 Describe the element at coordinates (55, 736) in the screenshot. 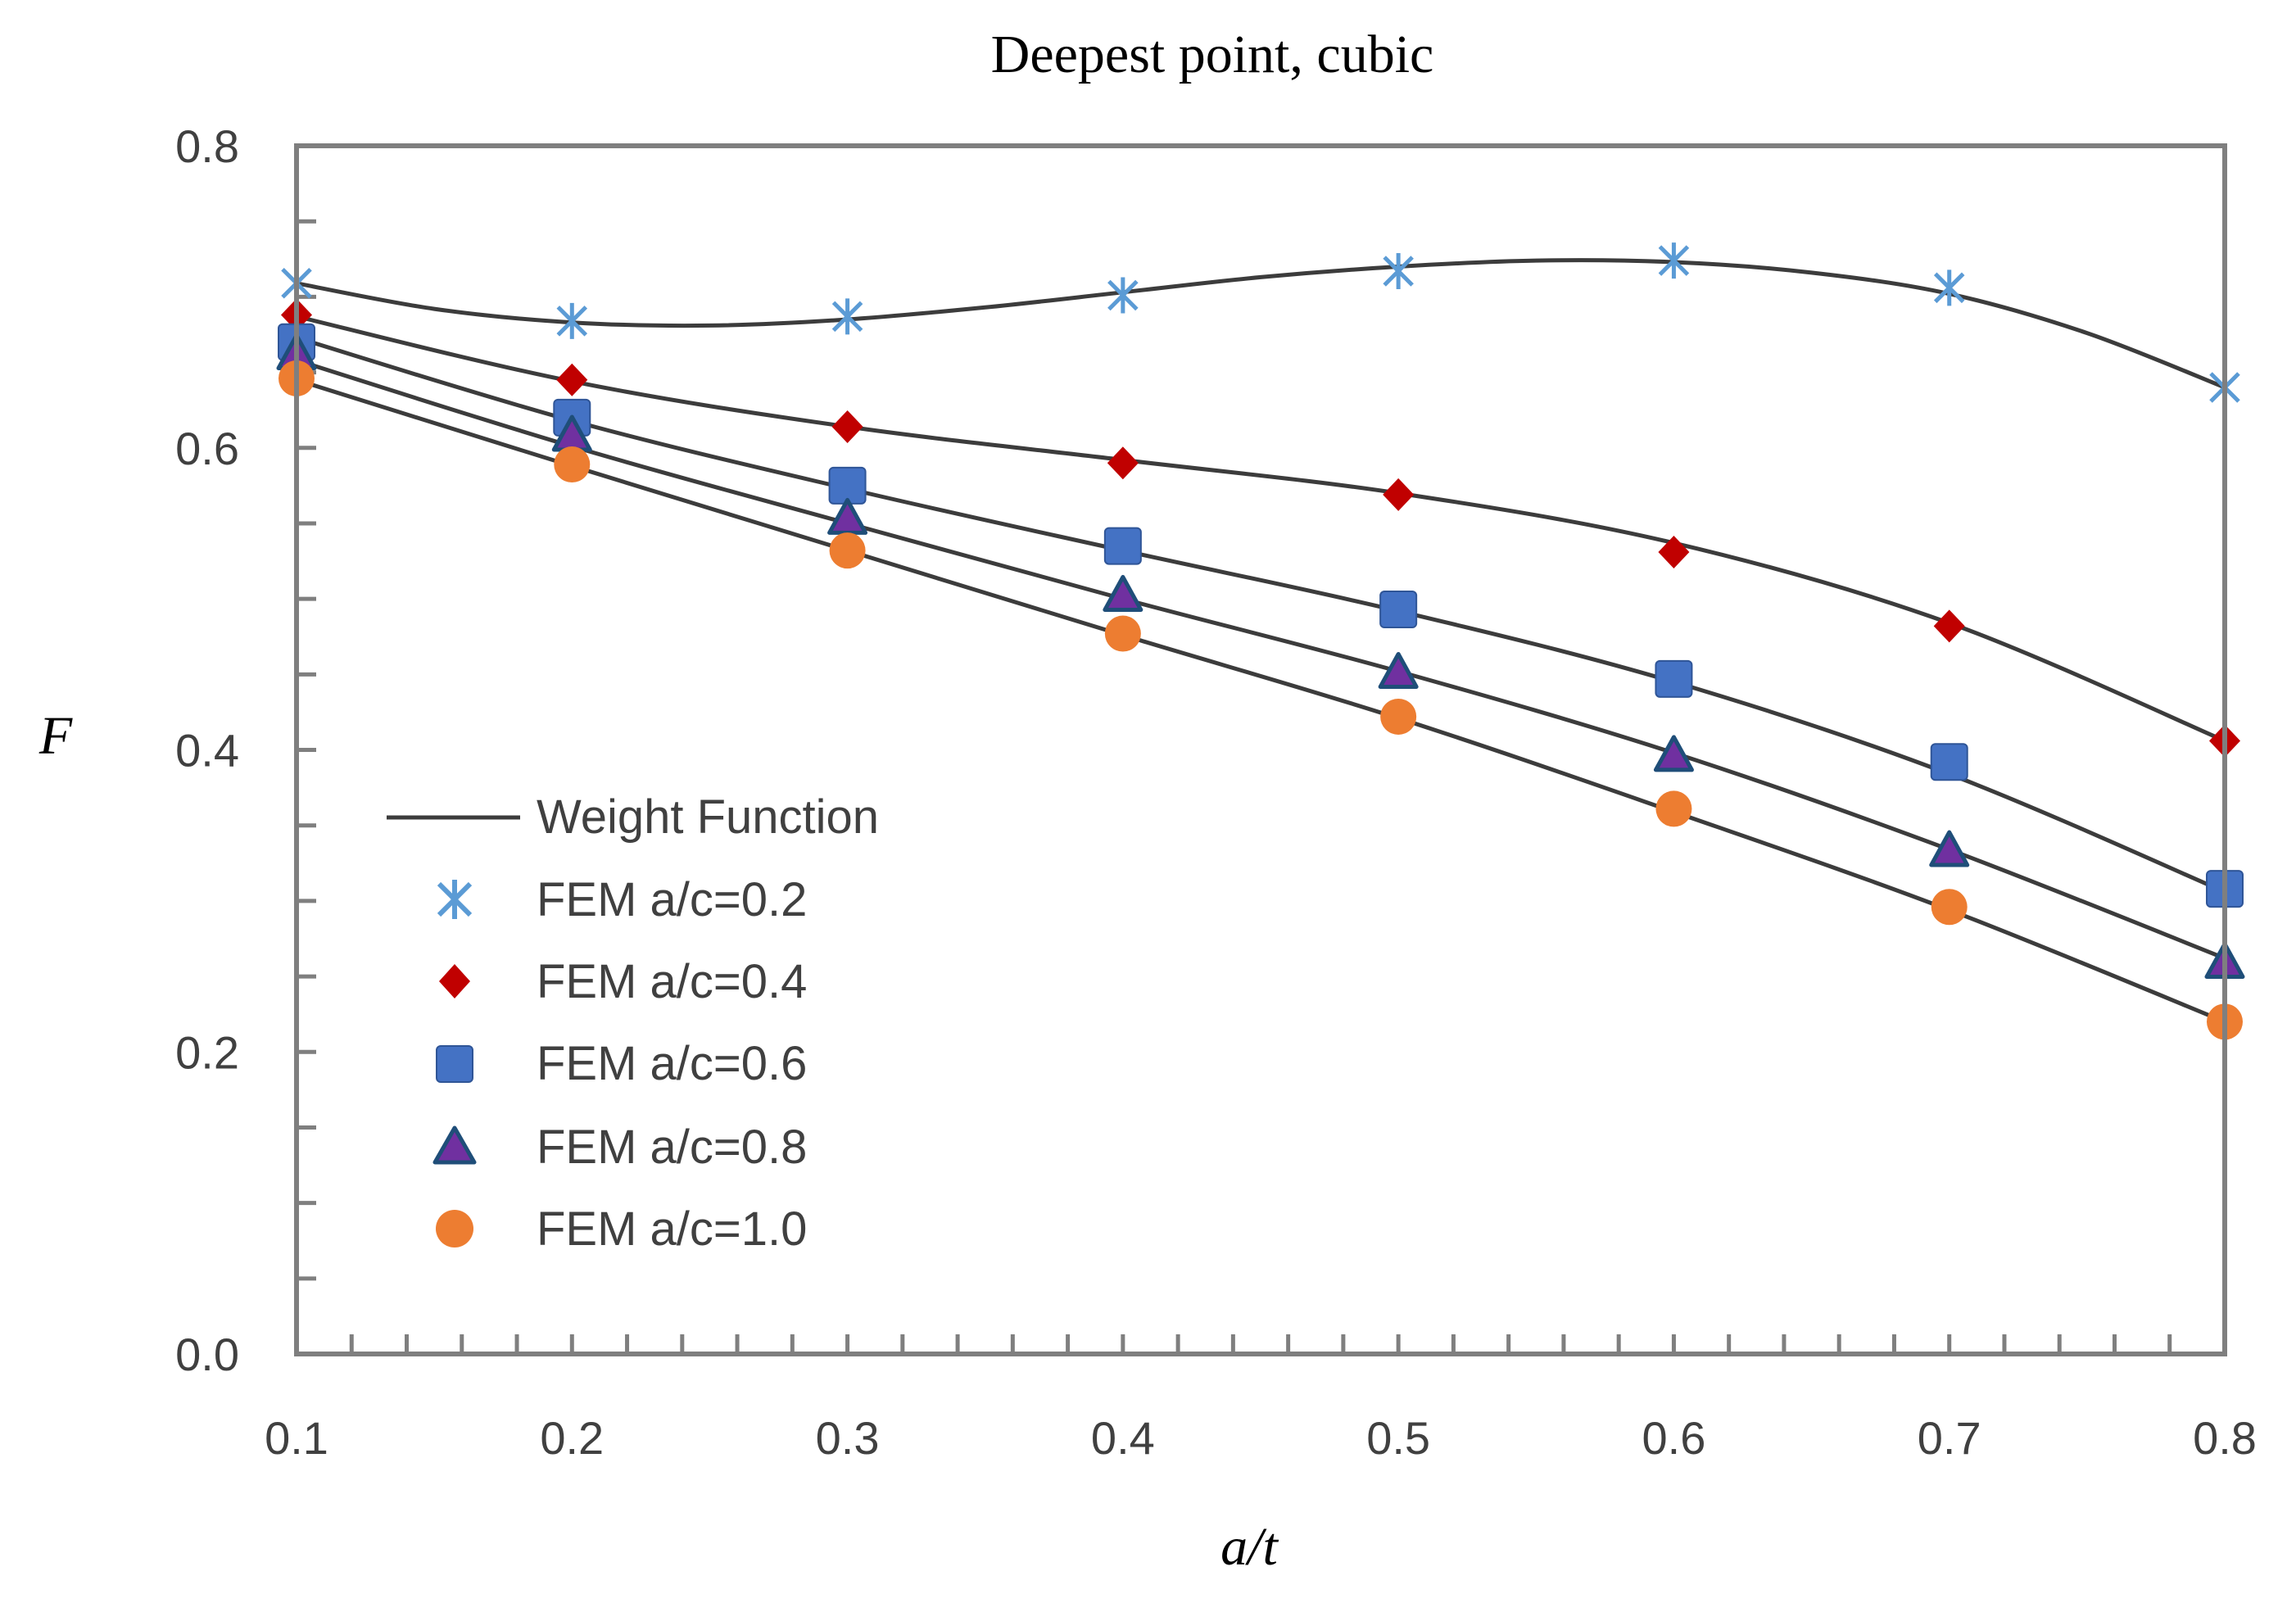

I see `y-axis-label: F` at that location.